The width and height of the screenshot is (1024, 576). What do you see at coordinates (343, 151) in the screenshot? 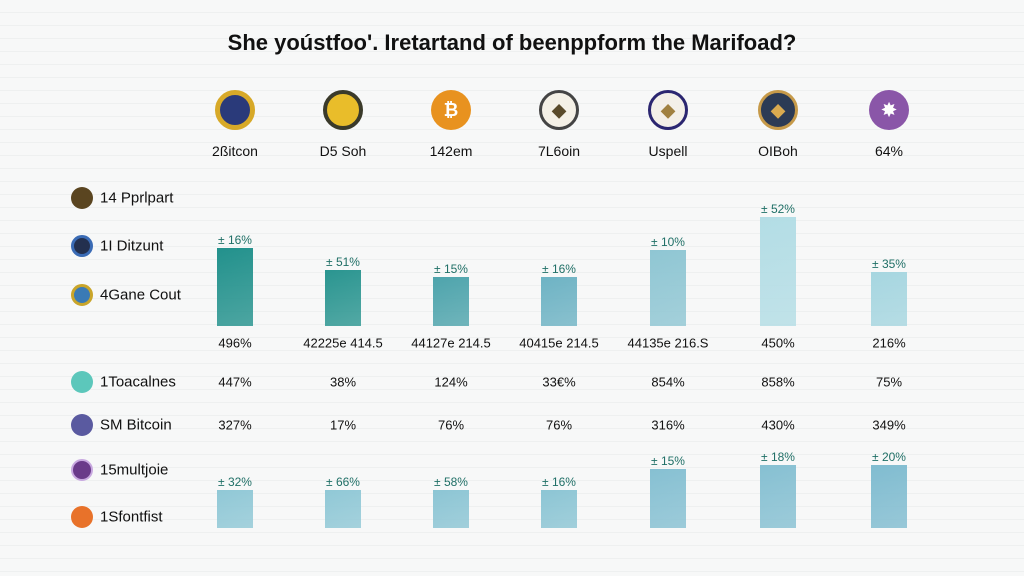
I see `column-header: D5 Soh` at bounding box center [343, 151].